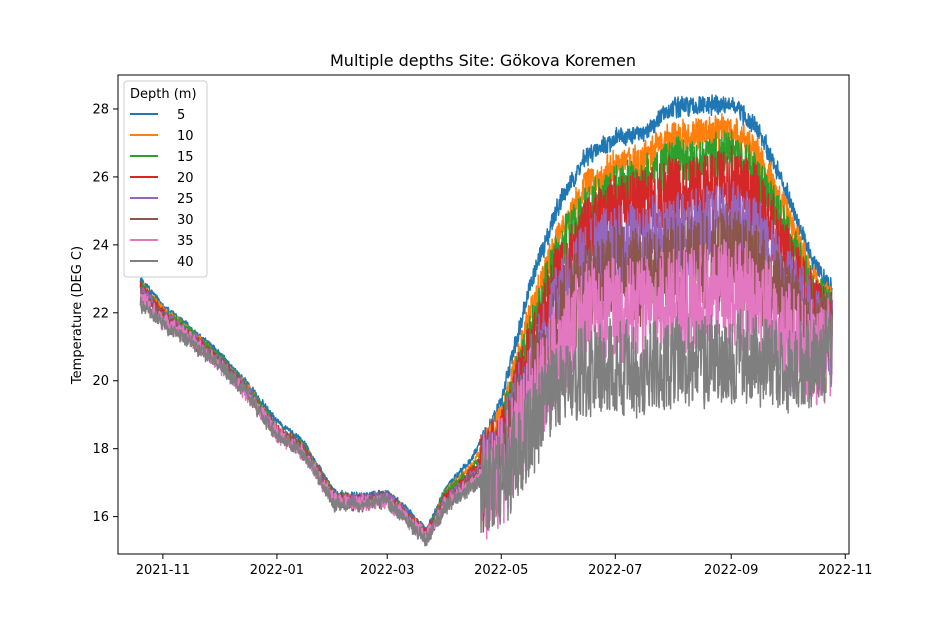  I want to click on y-tick-label: 20, so click(100, 381).